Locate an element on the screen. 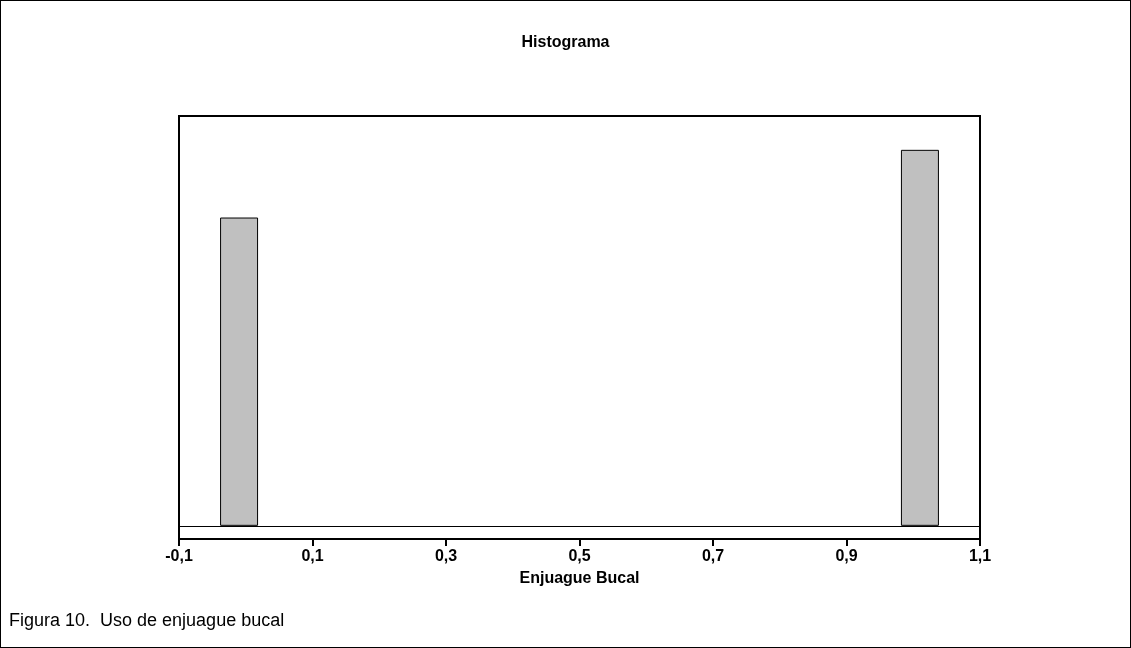 Image resolution: width=1131 pixels, height=648 pixels. x-tick-label: -0,1 is located at coordinates (179, 555).